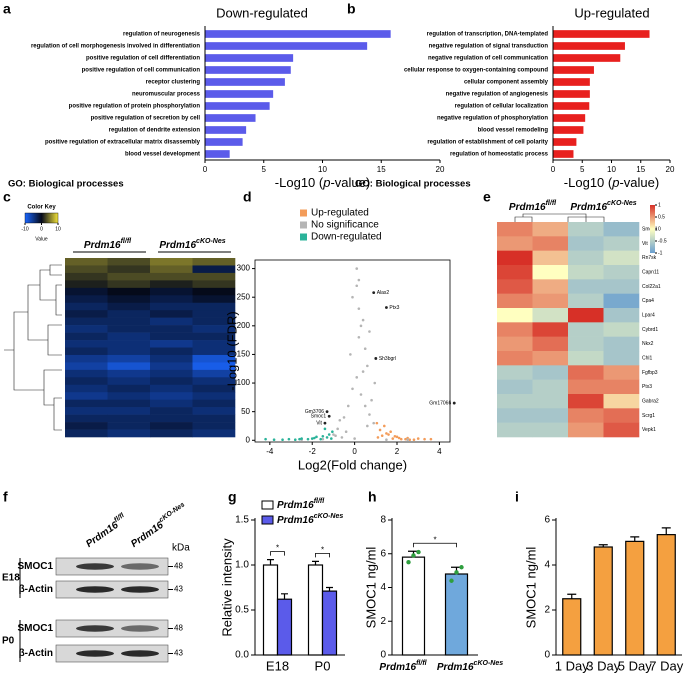  I want to click on category-label: neuromuscular process, so click(166, 95).